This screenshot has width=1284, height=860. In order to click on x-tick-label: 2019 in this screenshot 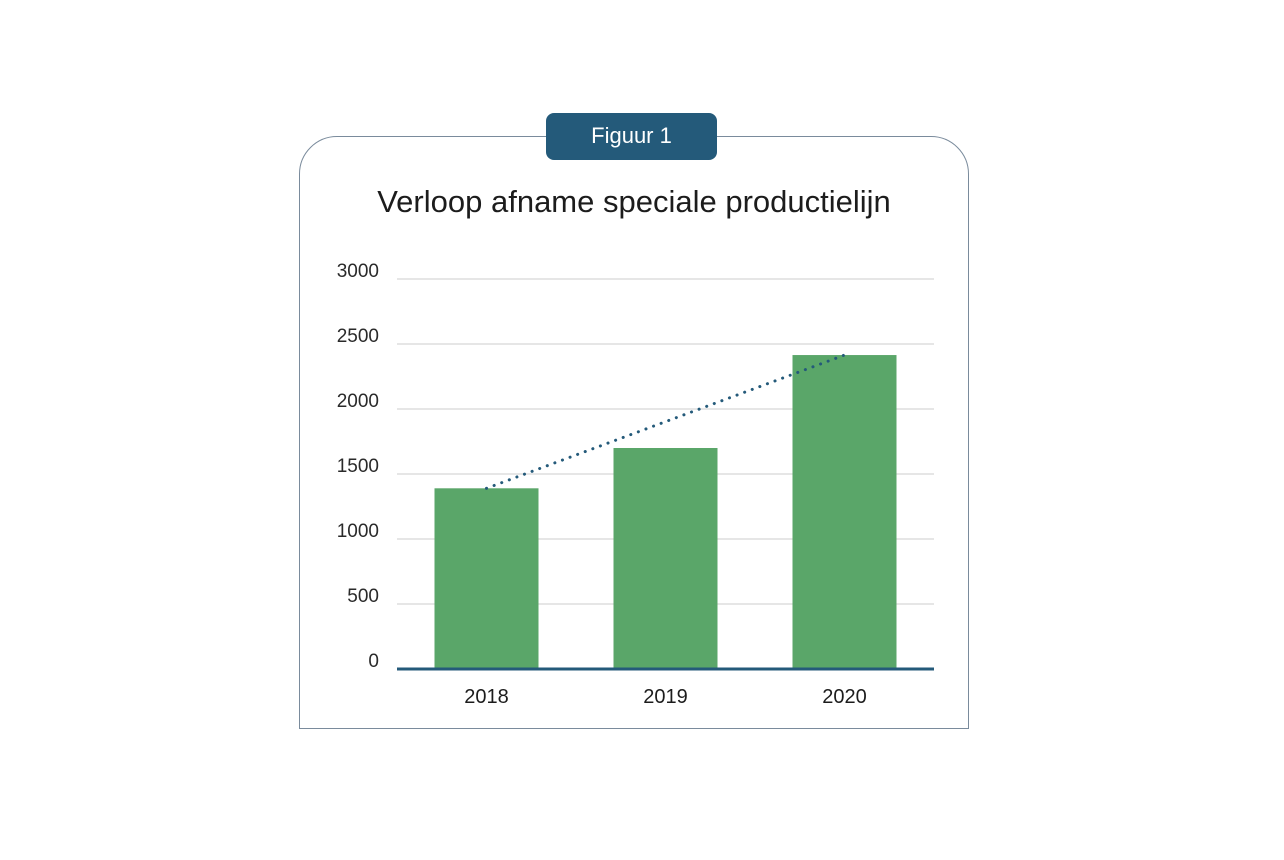, I will do `click(665, 697)`.